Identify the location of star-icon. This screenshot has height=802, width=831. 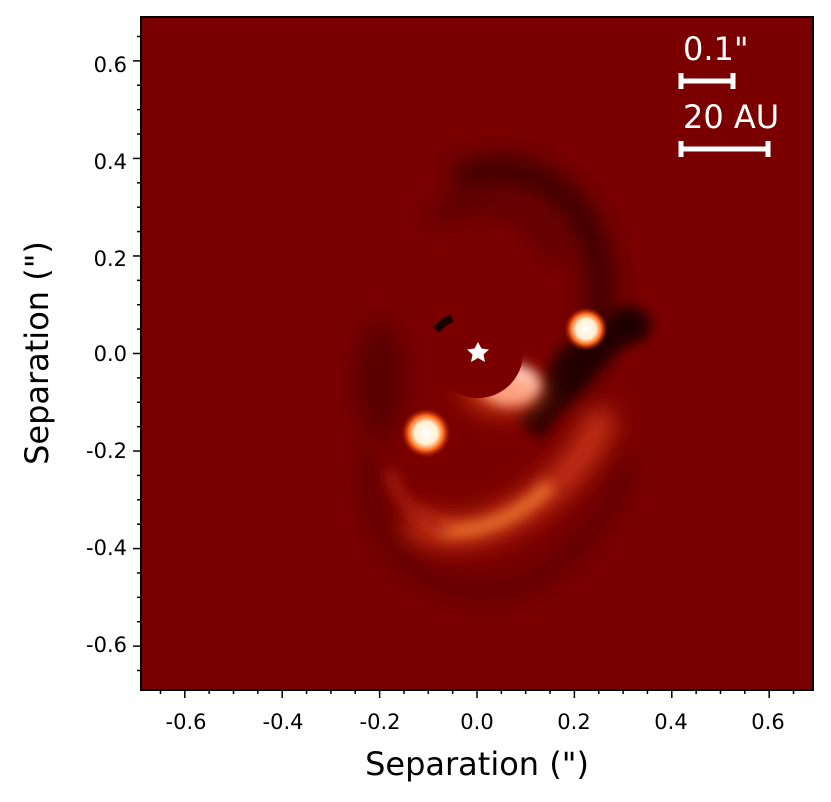
(478, 352).